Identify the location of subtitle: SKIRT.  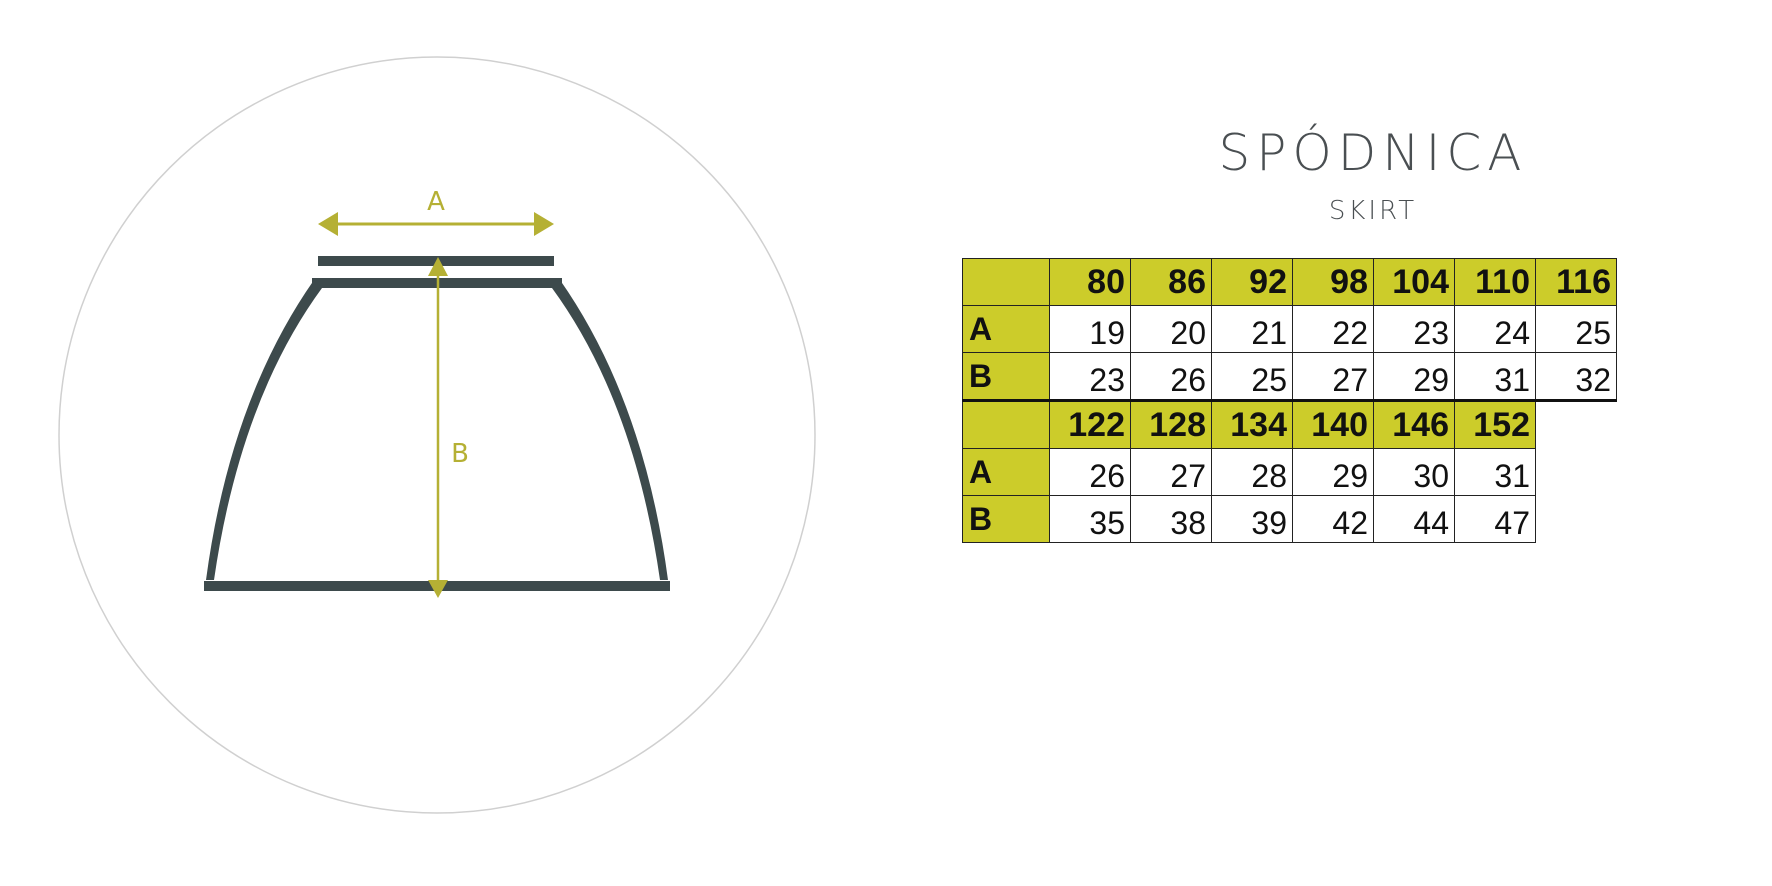
(1373, 211).